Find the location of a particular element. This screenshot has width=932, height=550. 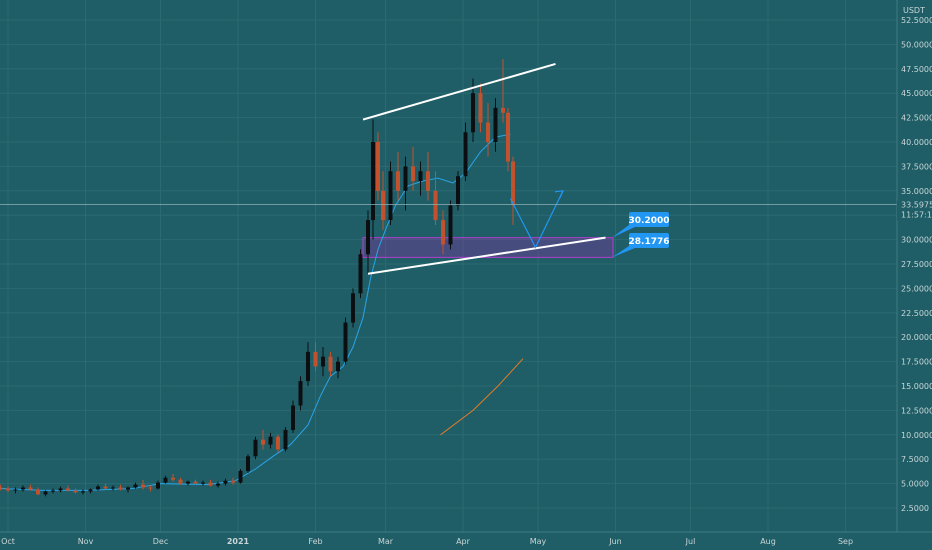

current-price-countdown: 11:57:19 is located at coordinates (916, 214).